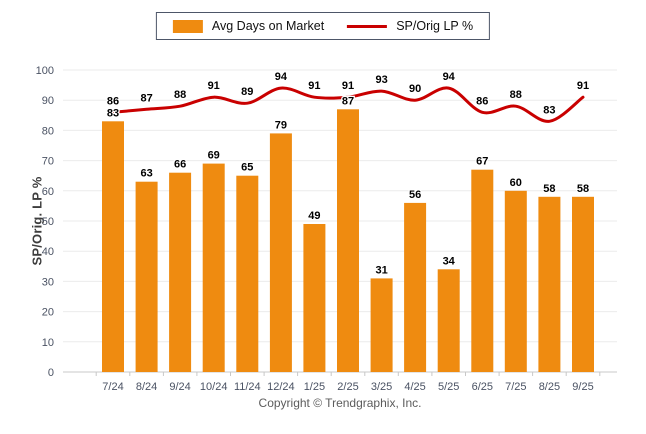 This screenshot has width=646, height=434. I want to click on y-tick-label: 20, so click(48, 313).